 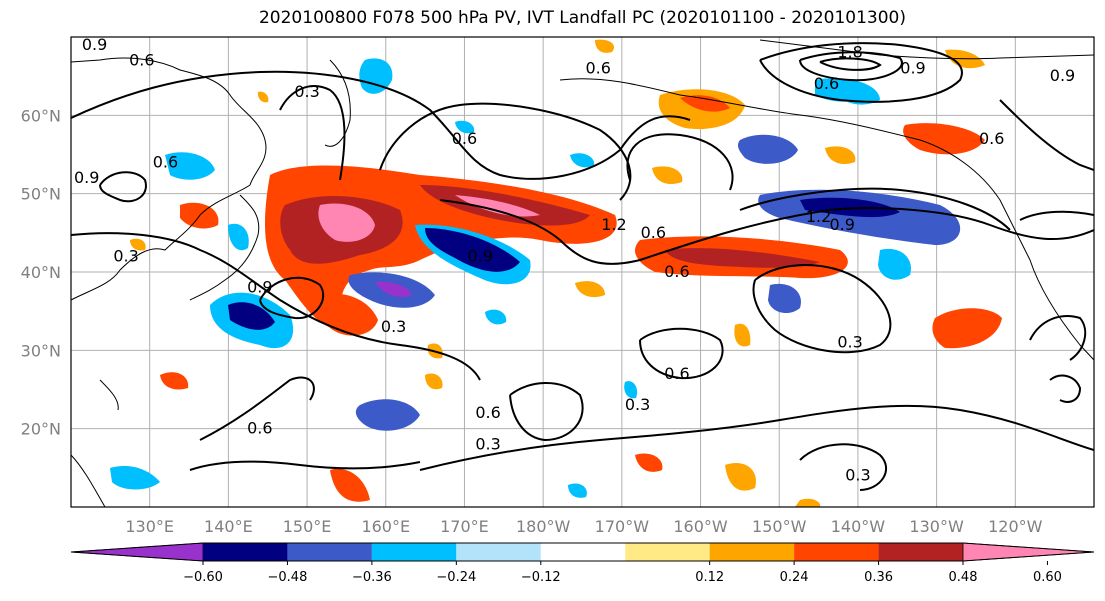 I want to click on longitude-label: 170°W, so click(x=622, y=526).